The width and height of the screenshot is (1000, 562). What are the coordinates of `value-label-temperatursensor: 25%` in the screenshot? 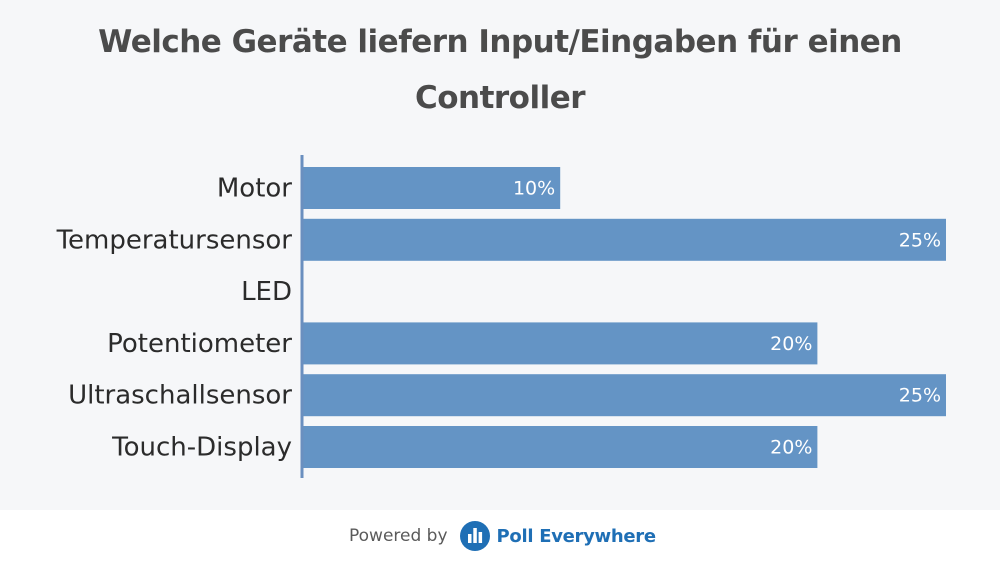 It's located at (920, 240).